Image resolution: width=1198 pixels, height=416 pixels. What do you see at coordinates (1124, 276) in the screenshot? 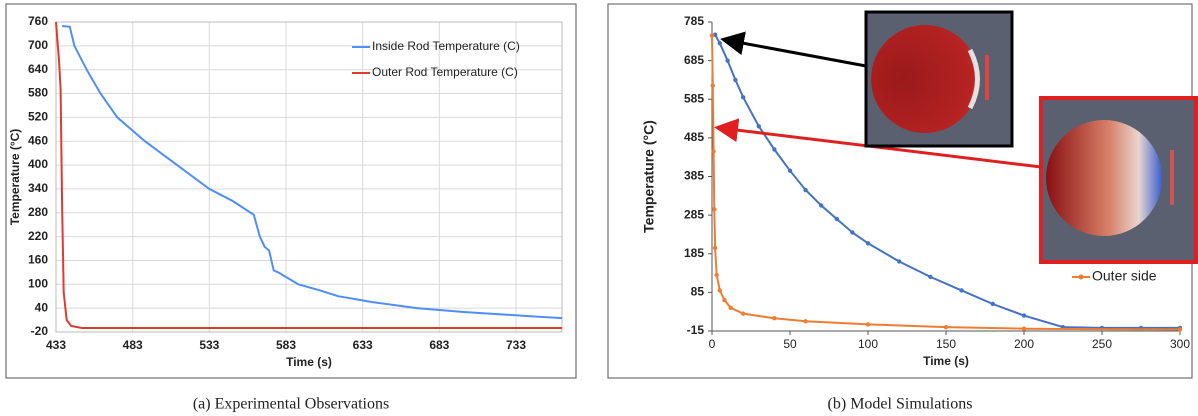
I see `legend-label: Outer side` at bounding box center [1124, 276].